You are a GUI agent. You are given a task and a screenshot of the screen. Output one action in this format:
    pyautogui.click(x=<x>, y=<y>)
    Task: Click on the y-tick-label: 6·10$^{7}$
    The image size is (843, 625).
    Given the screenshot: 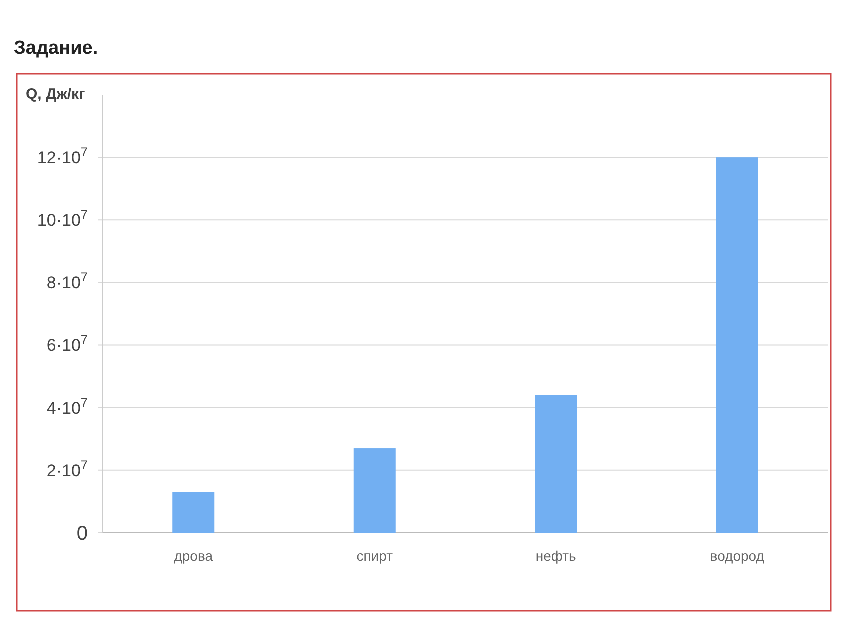 What is the action you would take?
    pyautogui.click(x=67, y=344)
    